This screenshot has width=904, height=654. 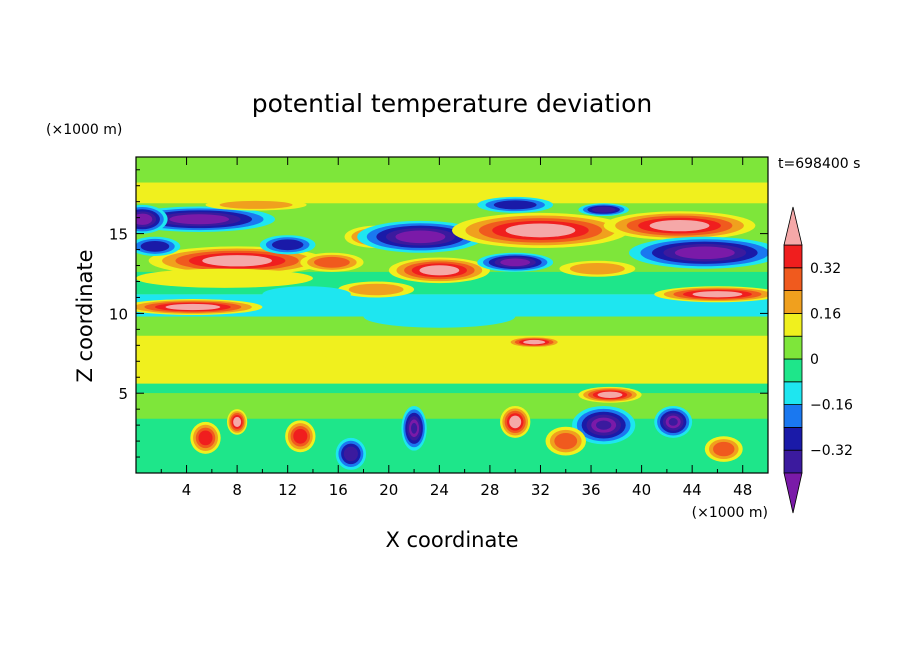 What do you see at coordinates (452, 103) in the screenshot?
I see `chart-title: potential temperature deviation` at bounding box center [452, 103].